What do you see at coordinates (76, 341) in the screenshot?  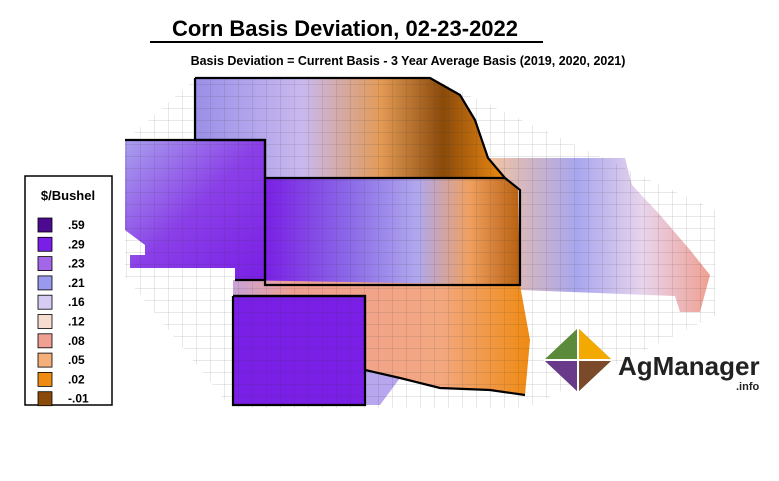 I see `legend-label: .08` at bounding box center [76, 341].